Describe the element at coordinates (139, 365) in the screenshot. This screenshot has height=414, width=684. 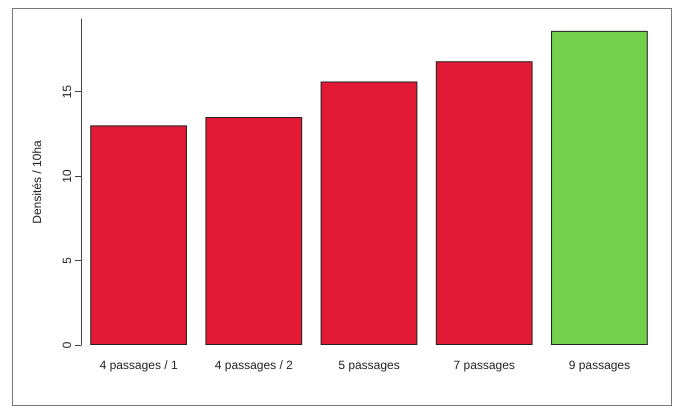
I see `x-tick-label: 4 passages / 1` at that location.